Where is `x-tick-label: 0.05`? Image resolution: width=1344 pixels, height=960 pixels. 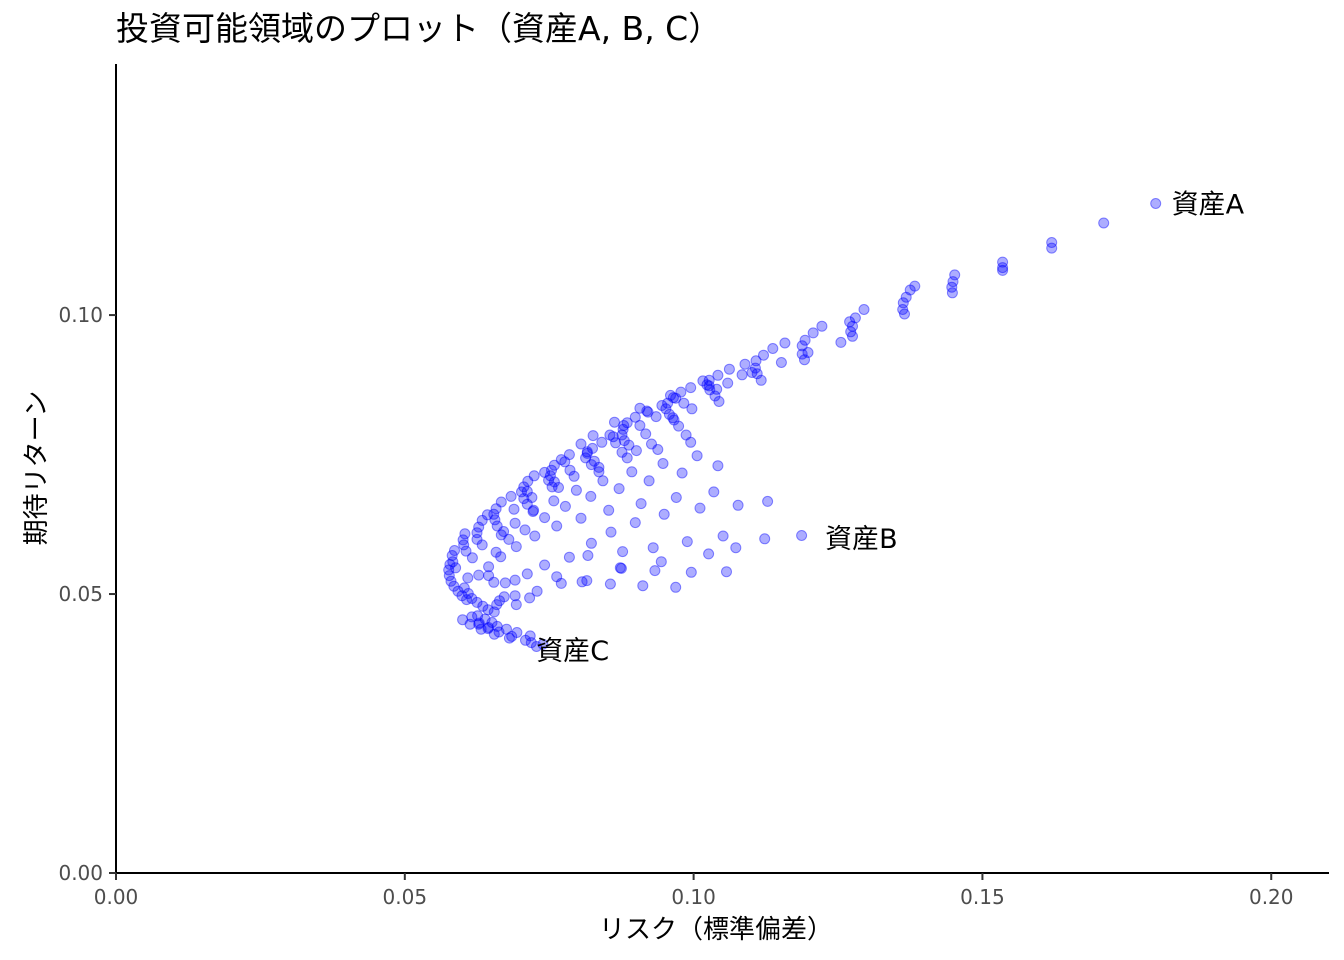
x-tick-label: 0.05 is located at coordinates (405, 897).